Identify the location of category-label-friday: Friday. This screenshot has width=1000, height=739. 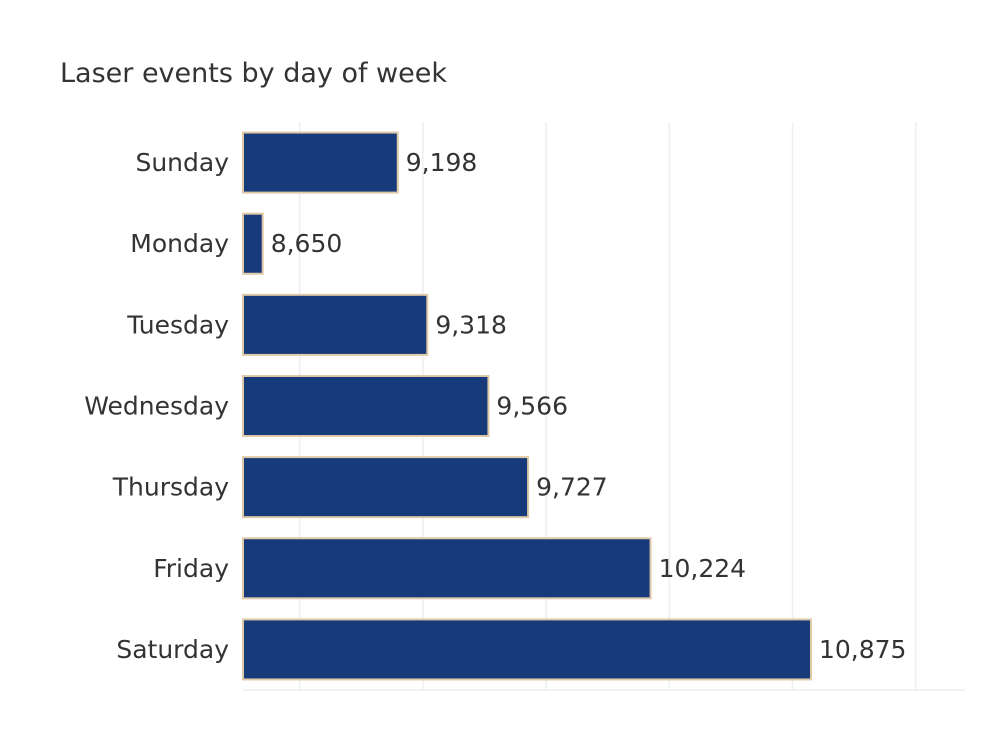
(191, 568).